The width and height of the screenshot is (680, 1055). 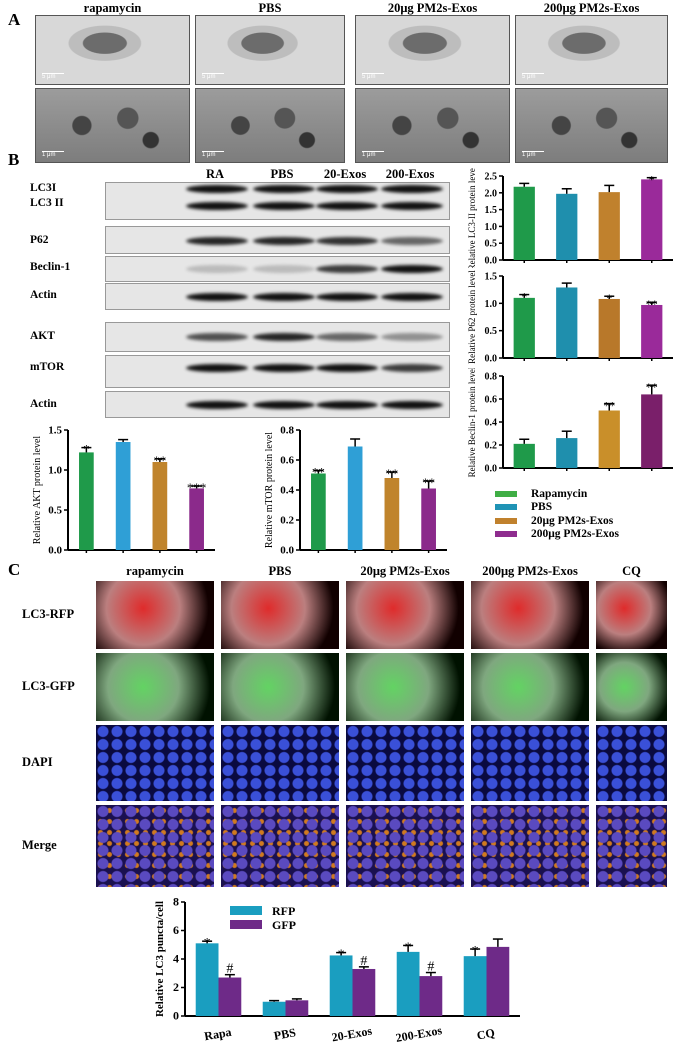 What do you see at coordinates (491, 177) in the screenshot?
I see `y-tick-label: 2.5` at bounding box center [491, 177].